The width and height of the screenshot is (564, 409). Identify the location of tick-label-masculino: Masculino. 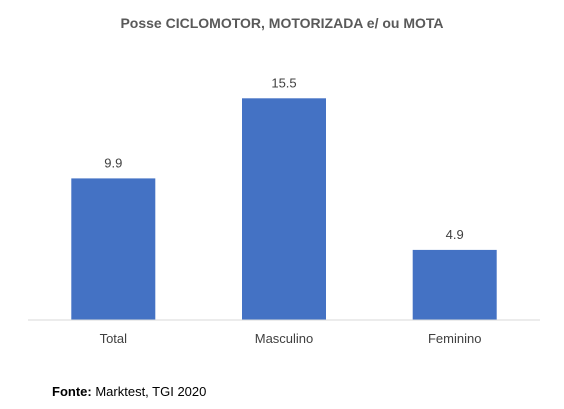
(284, 338).